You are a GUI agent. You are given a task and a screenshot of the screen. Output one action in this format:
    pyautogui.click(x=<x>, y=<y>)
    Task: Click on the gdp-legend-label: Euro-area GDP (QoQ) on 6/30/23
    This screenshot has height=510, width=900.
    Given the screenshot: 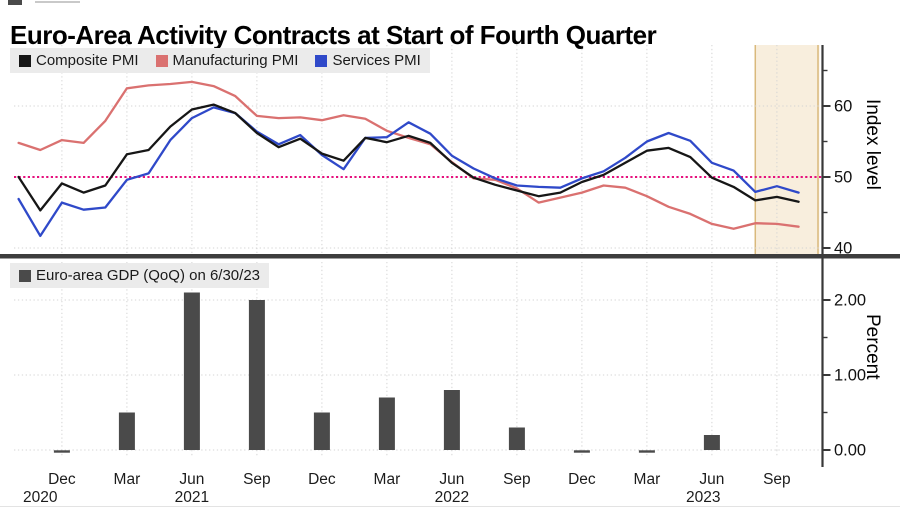 What is the action you would take?
    pyautogui.click(x=148, y=275)
    